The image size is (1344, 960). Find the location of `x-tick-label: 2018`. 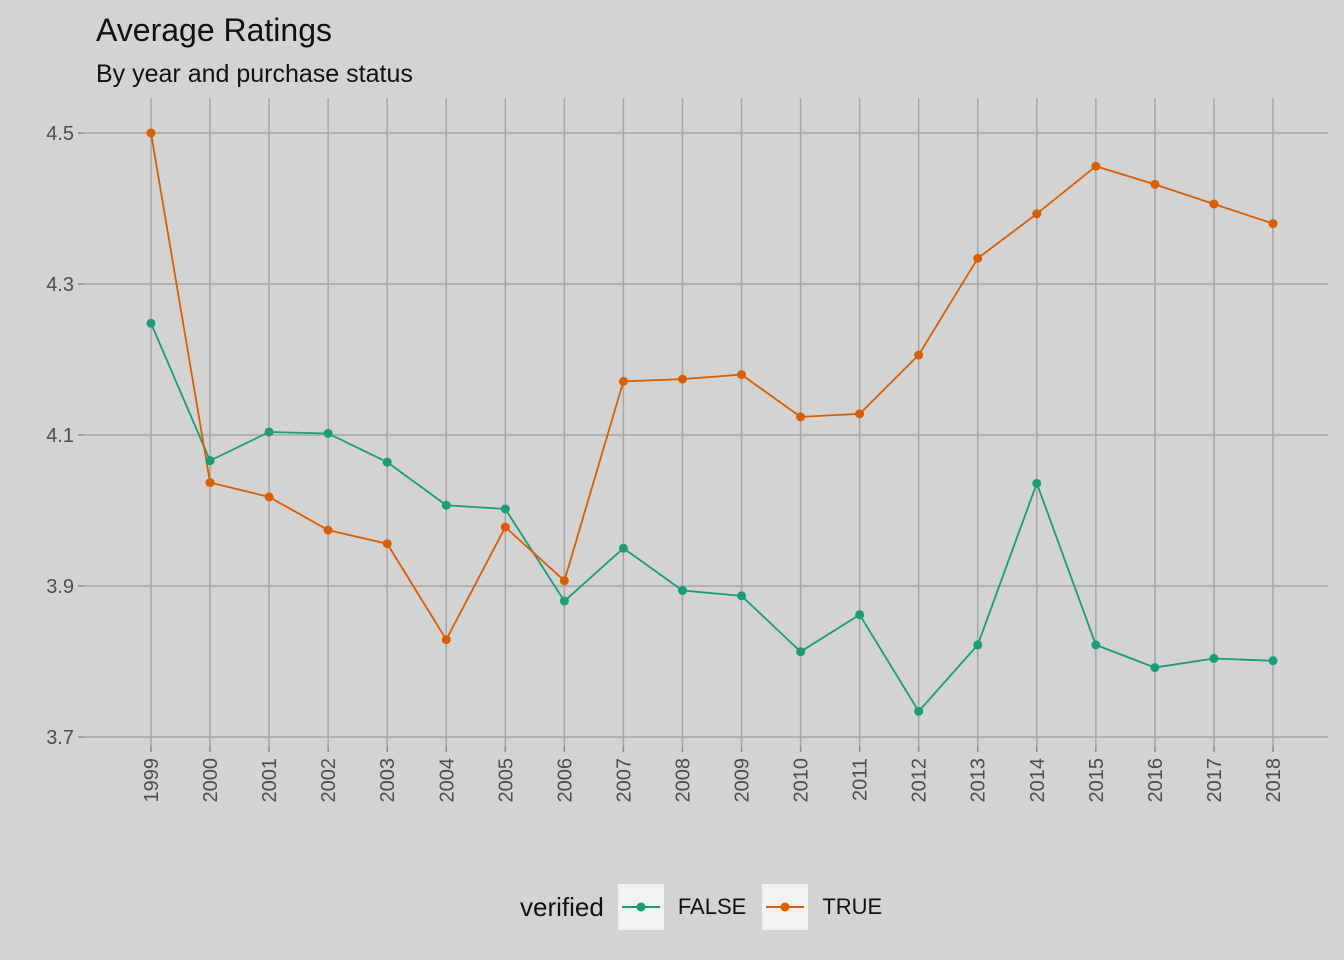

x-tick-label: 2018 is located at coordinates (1274, 780).